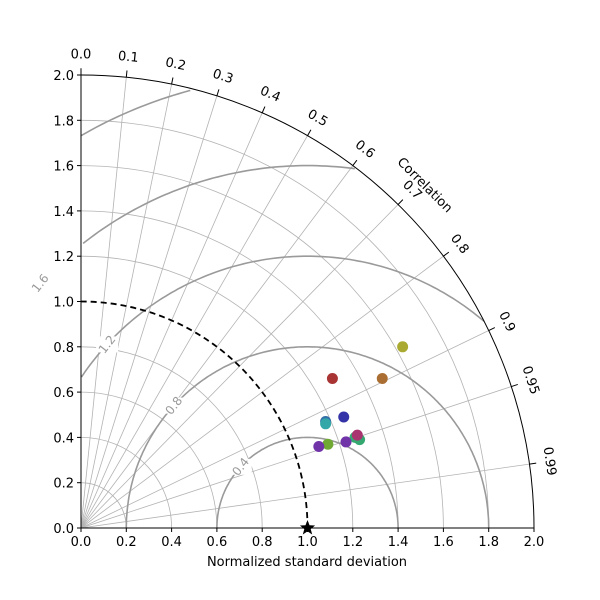  What do you see at coordinates (171, 542) in the screenshot?
I see `x-tick-label: 0.4` at bounding box center [171, 542].